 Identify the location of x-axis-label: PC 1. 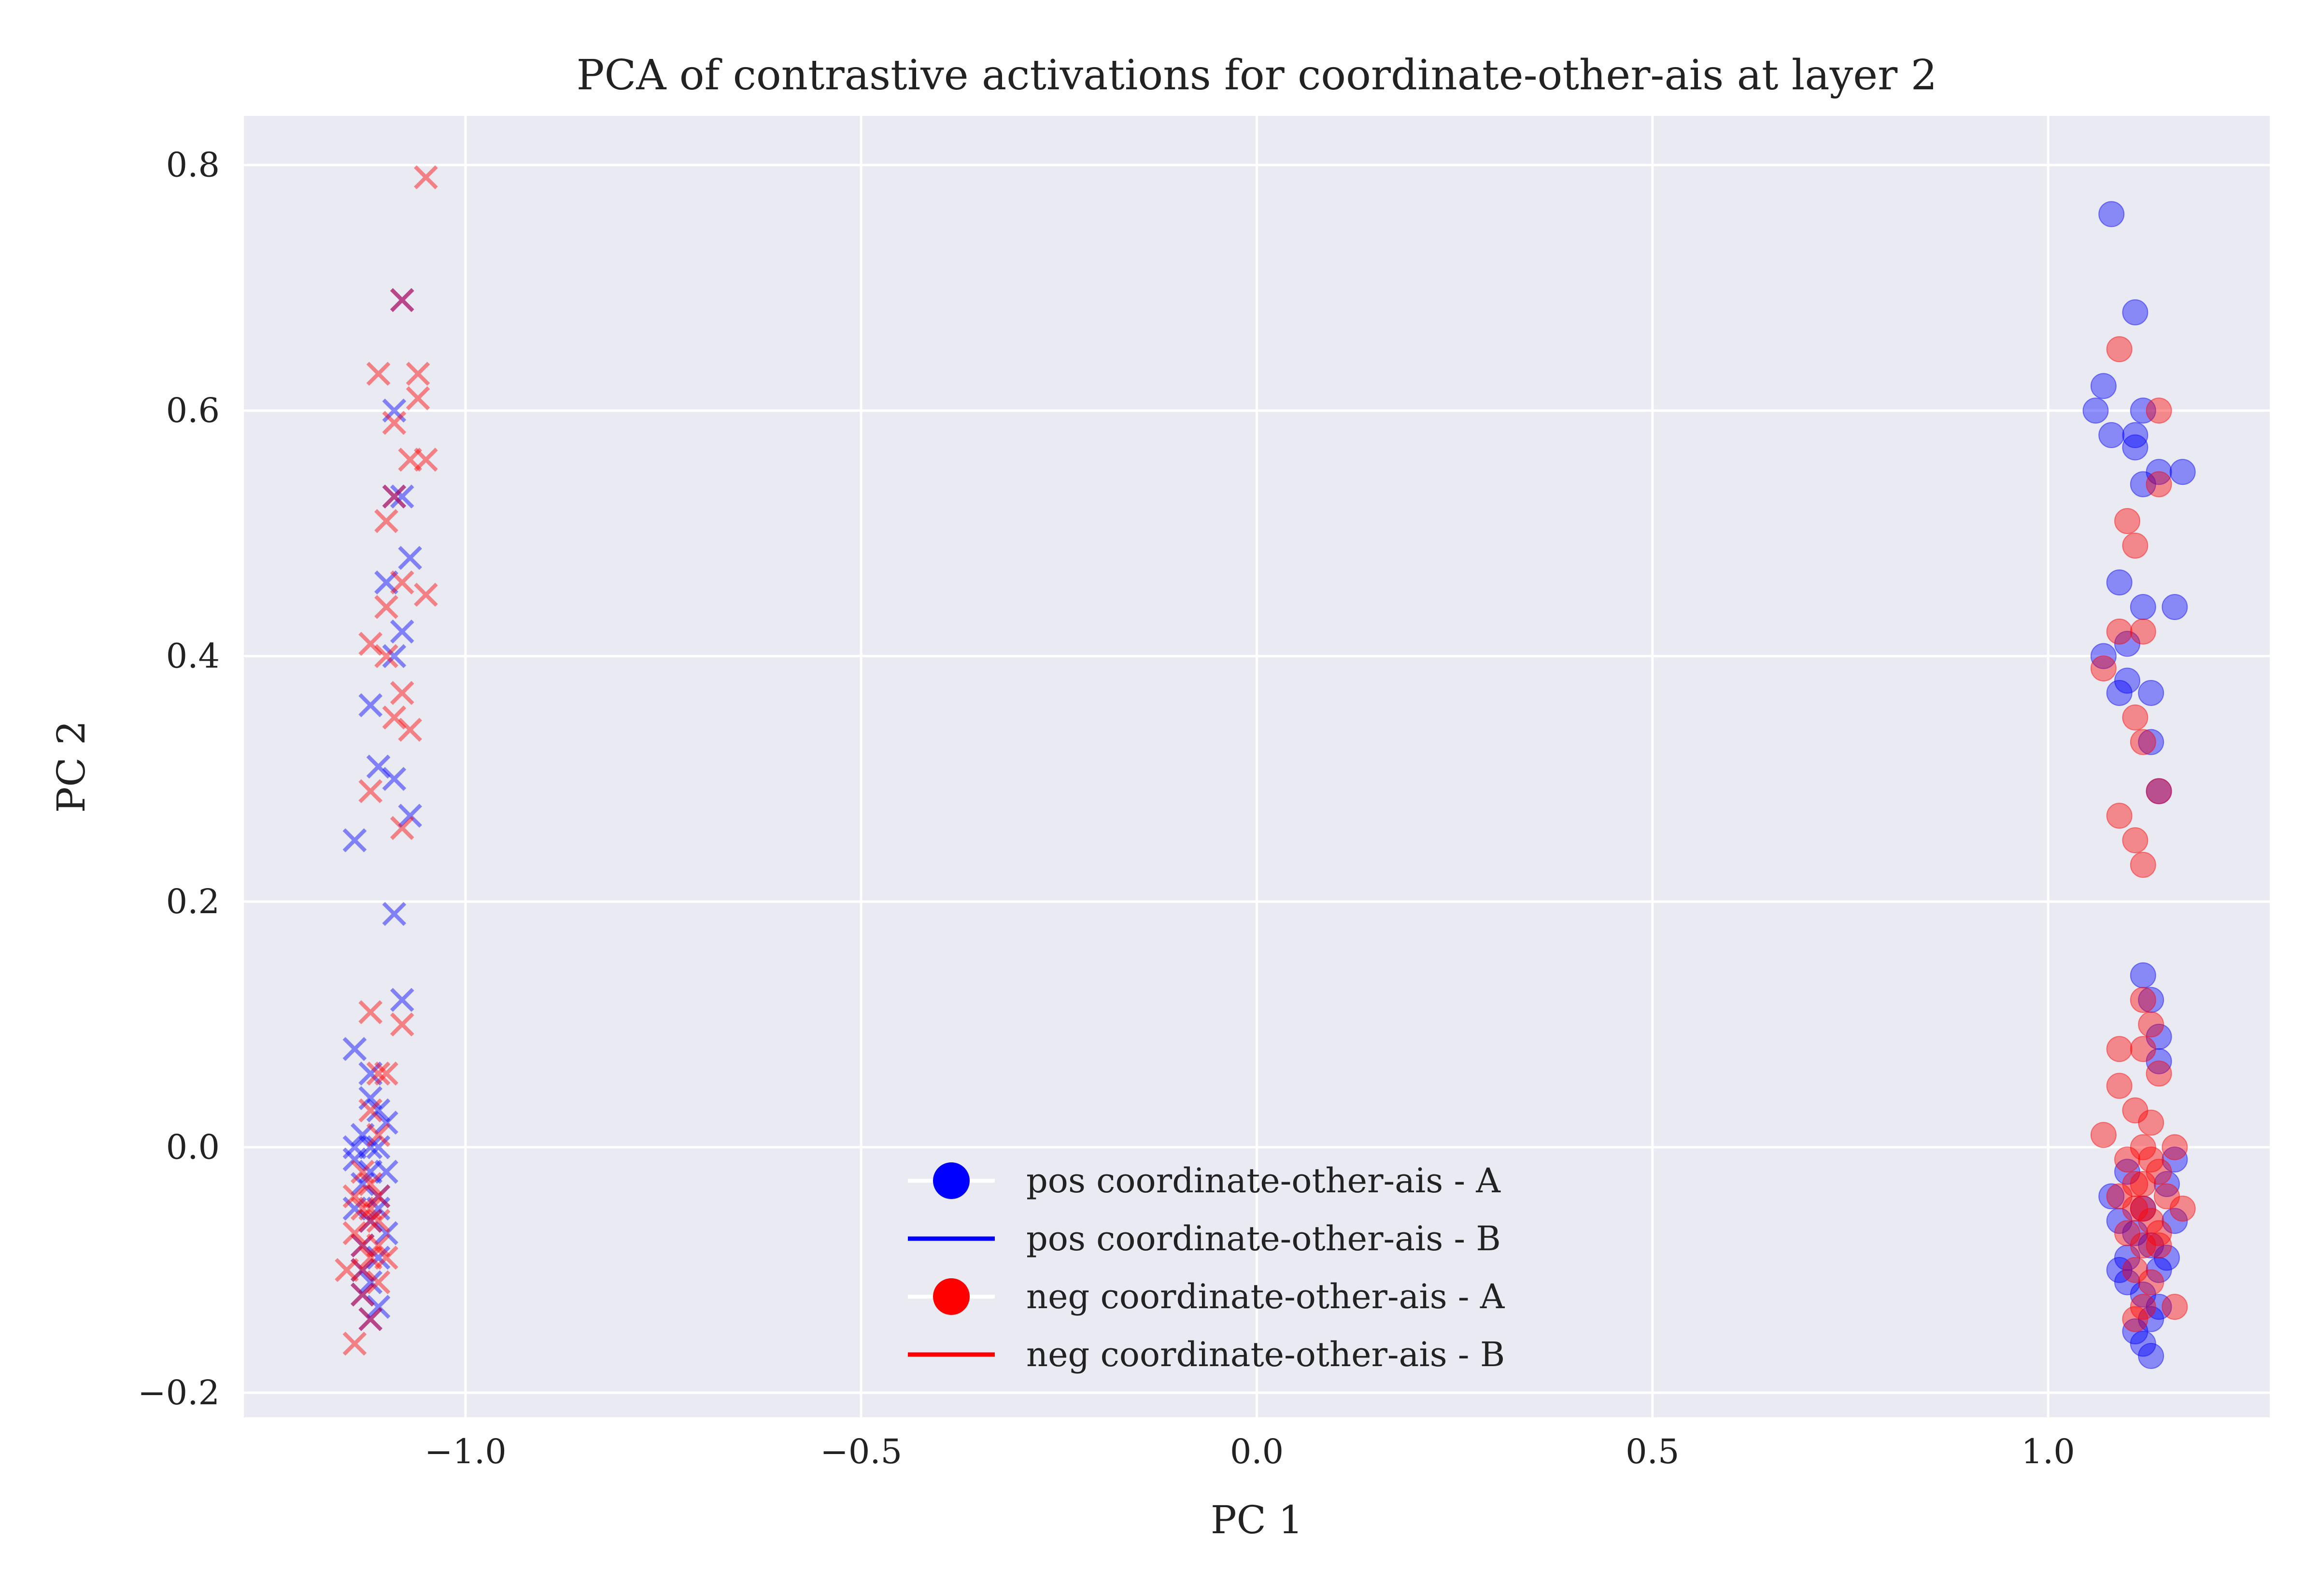
(1257, 1519).